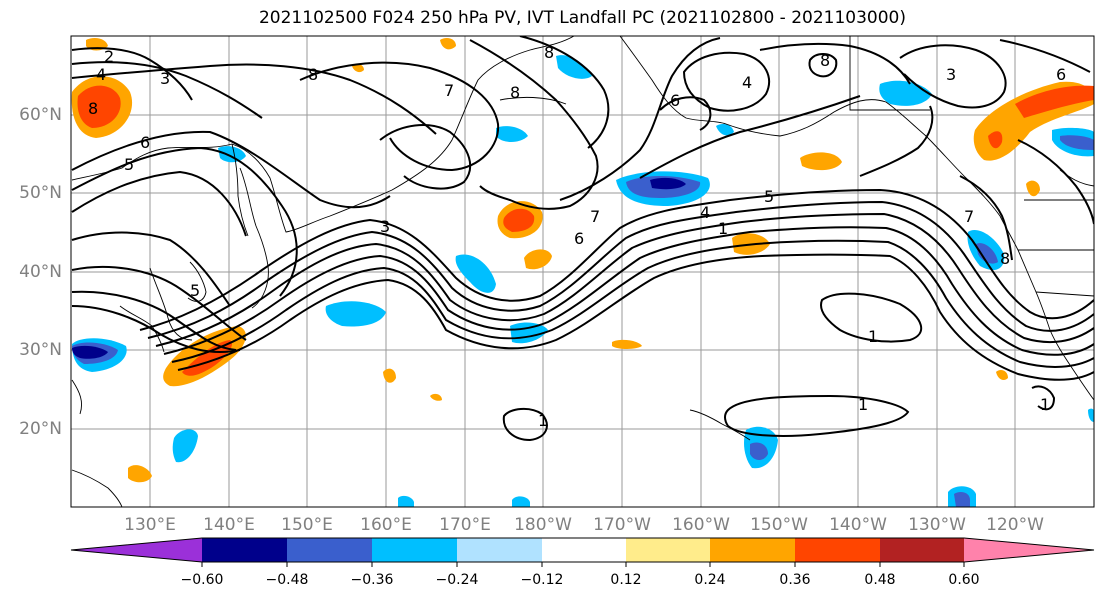 Image resolution: width=1105 pixels, height=601 pixels. Describe the element at coordinates (964, 580) in the screenshot. I see `colorbar-tick-label: 0.60` at that location.